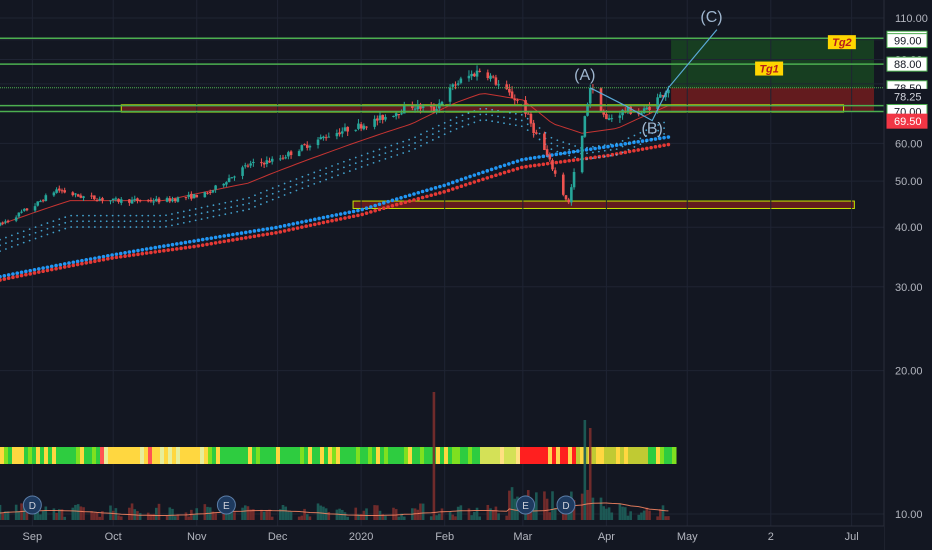  I want to click on time-tick-label: May, so click(687, 537).